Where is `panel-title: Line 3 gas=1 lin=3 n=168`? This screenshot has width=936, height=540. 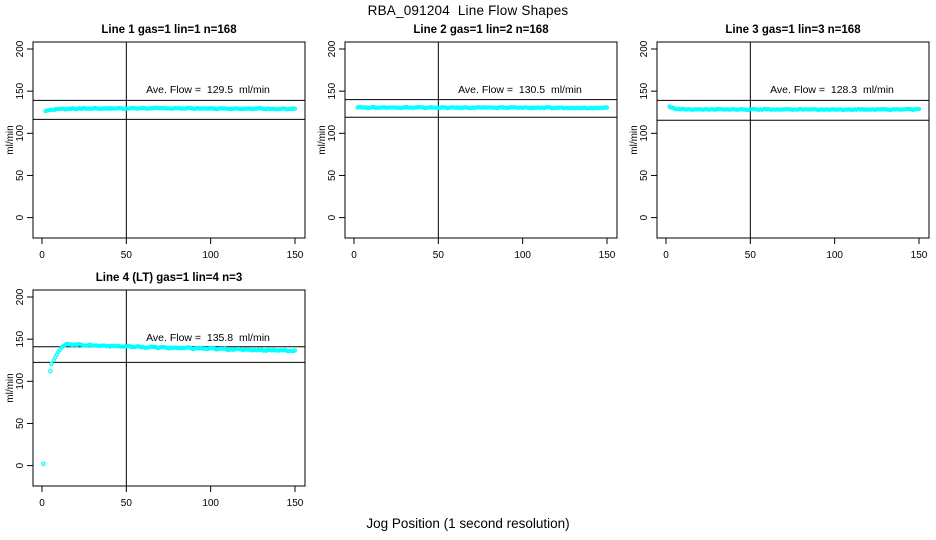 panel-title: Line 3 gas=1 lin=3 n=168 is located at coordinates (793, 30).